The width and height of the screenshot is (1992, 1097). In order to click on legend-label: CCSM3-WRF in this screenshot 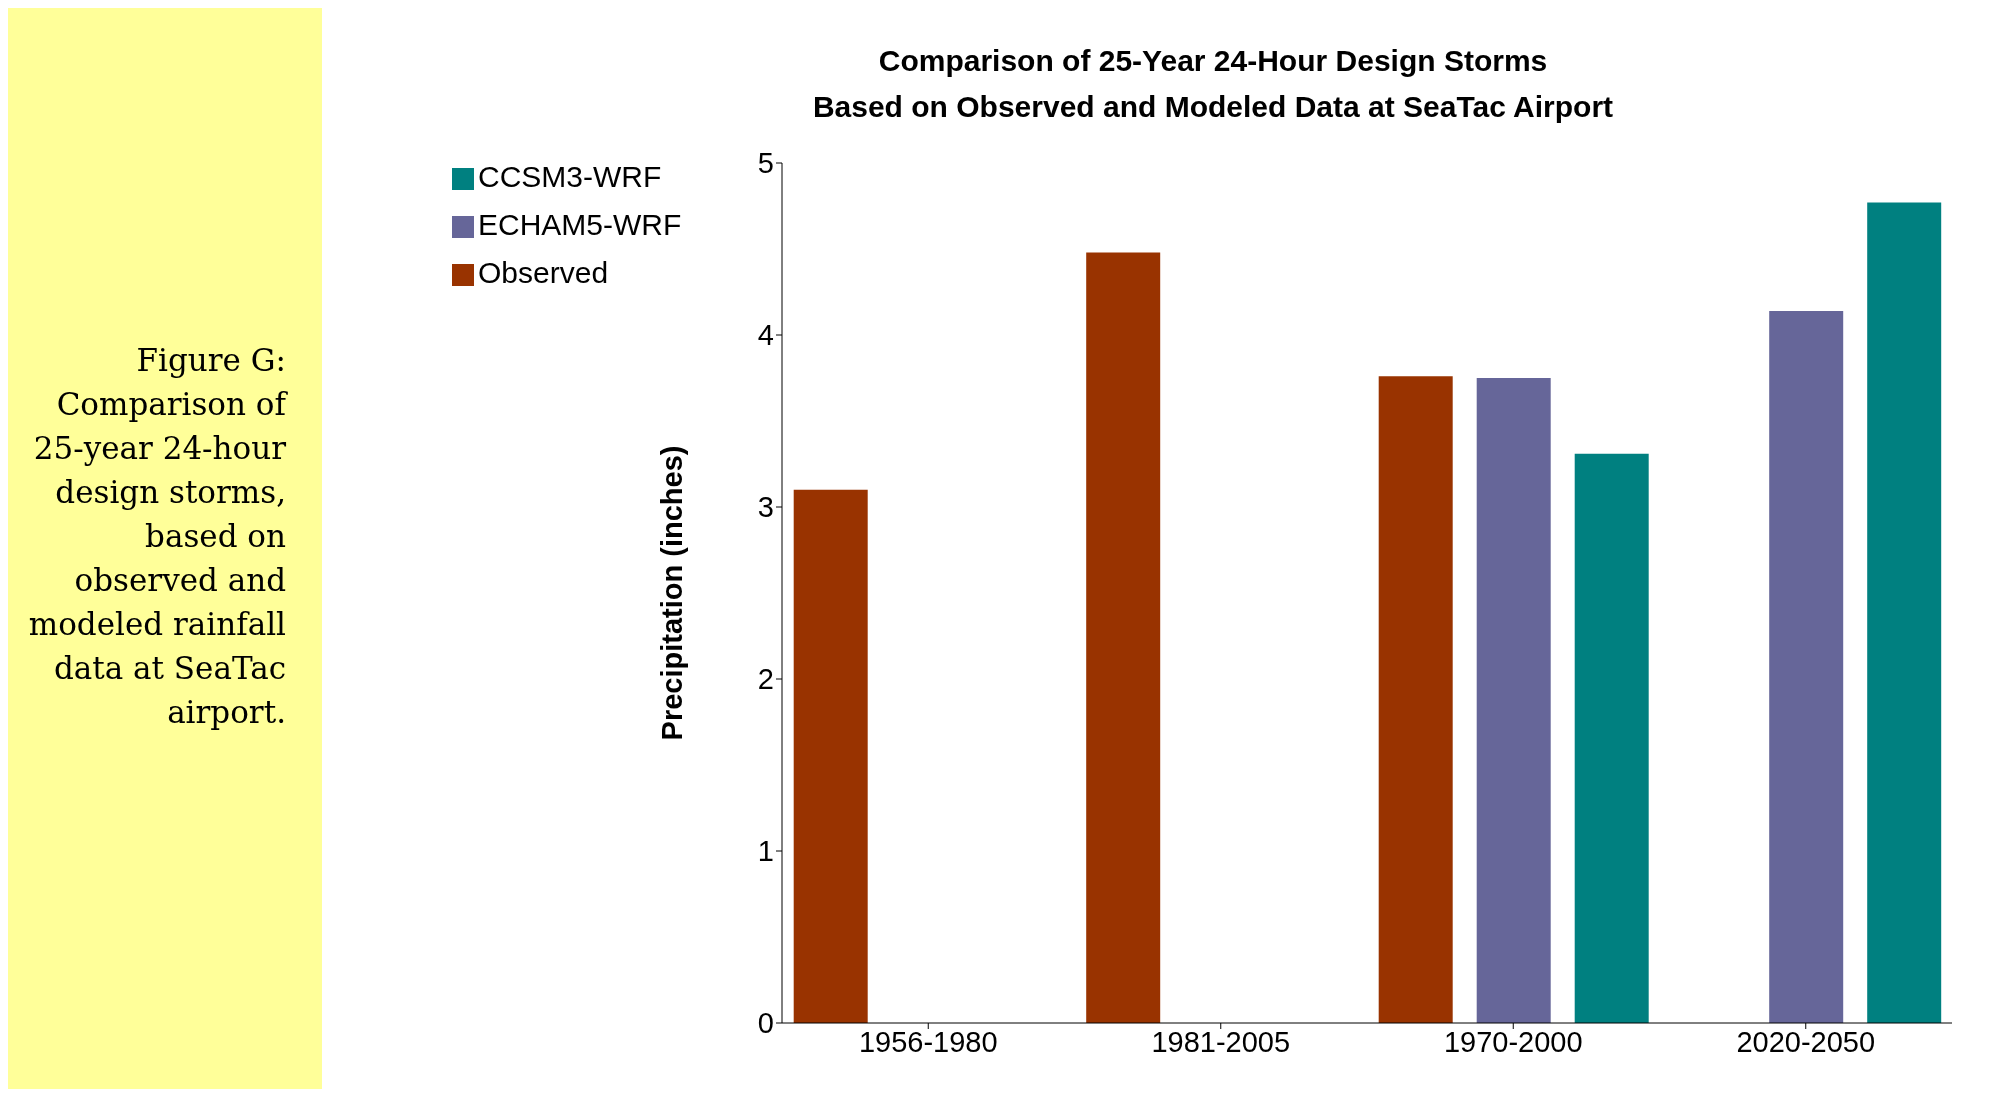, I will do `click(570, 176)`.